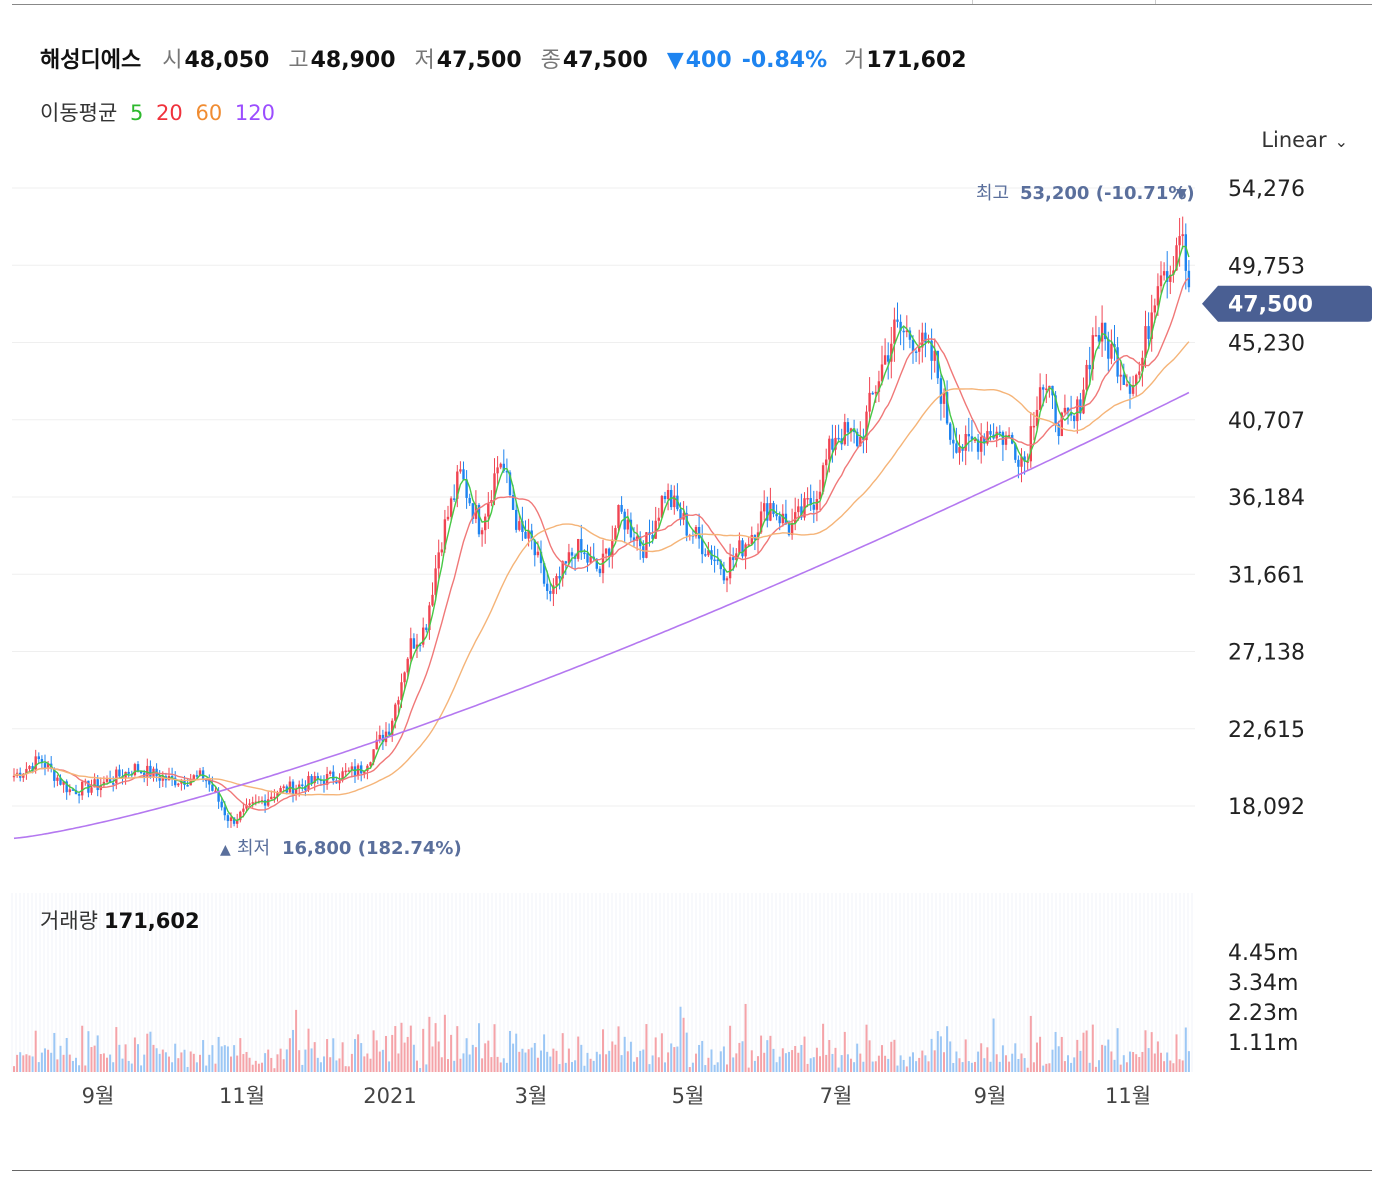 This screenshot has width=1400, height=1180. What do you see at coordinates (1266, 730) in the screenshot?
I see `y-tick-label: 22,615` at bounding box center [1266, 730].